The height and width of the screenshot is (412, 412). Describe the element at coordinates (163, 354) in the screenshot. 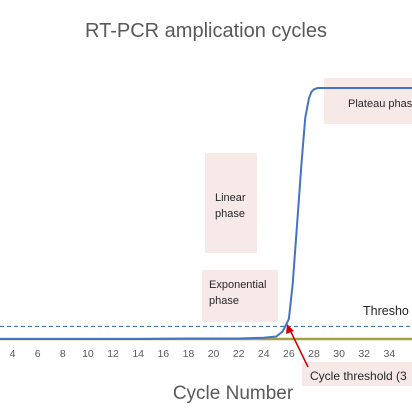

I see `x-tick-label: 16` at that location.